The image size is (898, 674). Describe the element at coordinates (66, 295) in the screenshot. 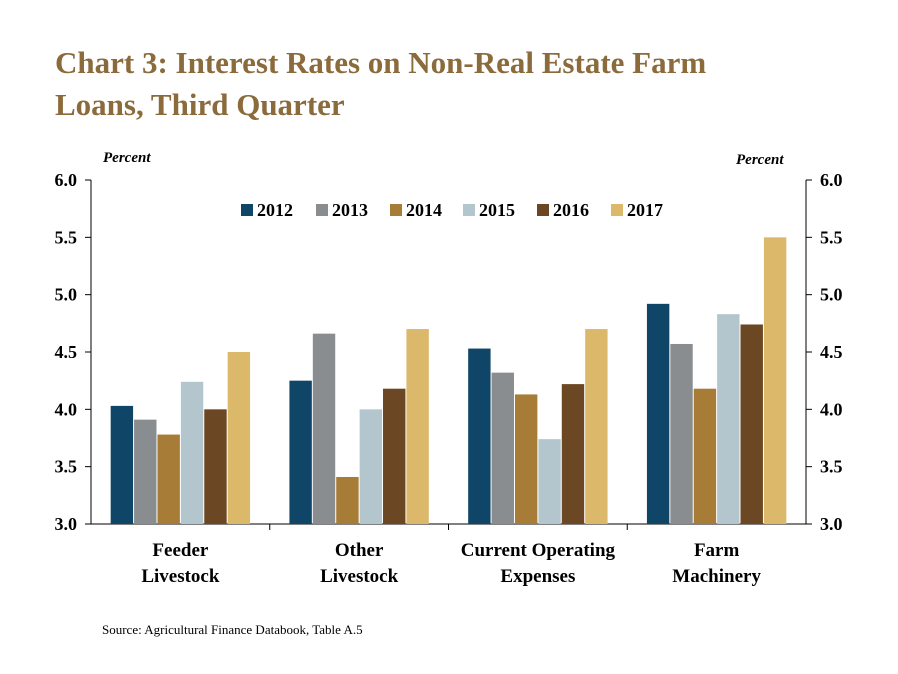

I see `y-tick-label-left: 5.0` at that location.